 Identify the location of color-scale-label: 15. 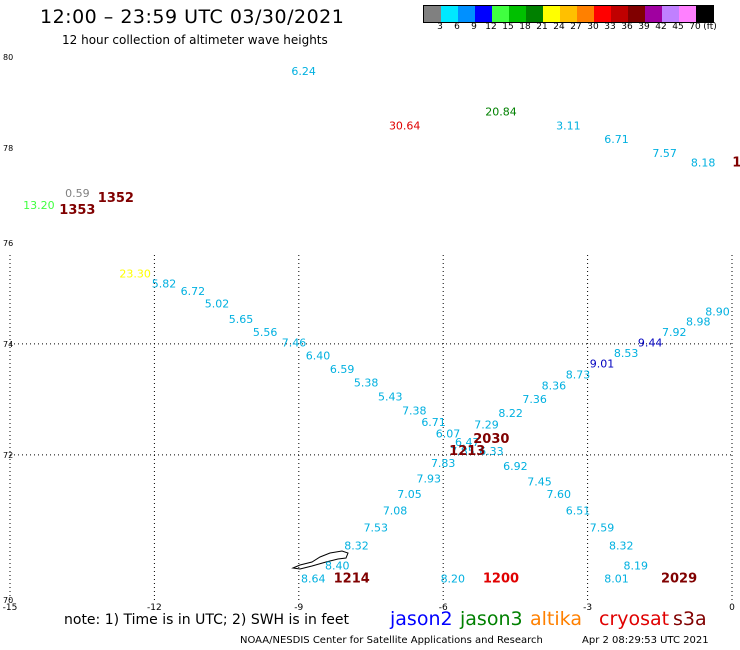
(508, 27).